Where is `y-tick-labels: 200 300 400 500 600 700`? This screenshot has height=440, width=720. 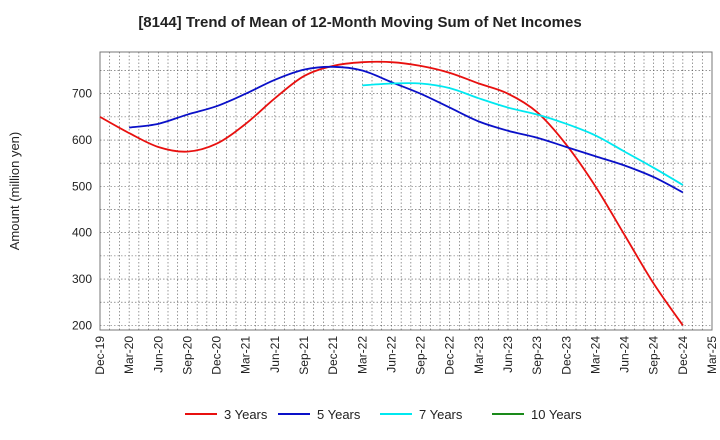
y-tick-labels: 200 300 400 500 600 700 is located at coordinates (82, 210).